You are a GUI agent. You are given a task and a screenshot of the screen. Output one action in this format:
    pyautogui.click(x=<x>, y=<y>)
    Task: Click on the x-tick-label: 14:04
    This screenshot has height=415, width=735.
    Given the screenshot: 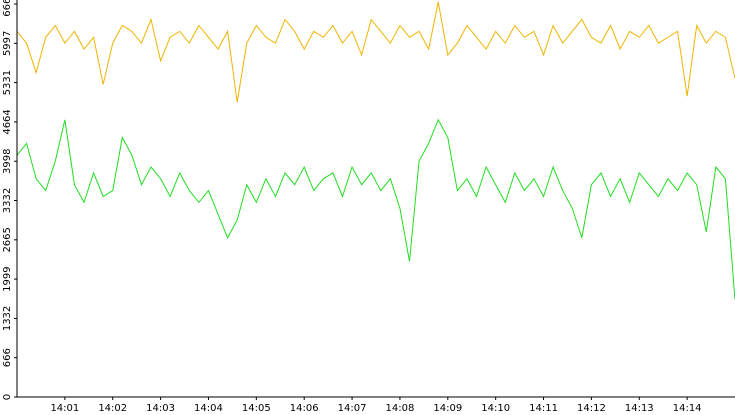 What is the action you would take?
    pyautogui.click(x=208, y=408)
    